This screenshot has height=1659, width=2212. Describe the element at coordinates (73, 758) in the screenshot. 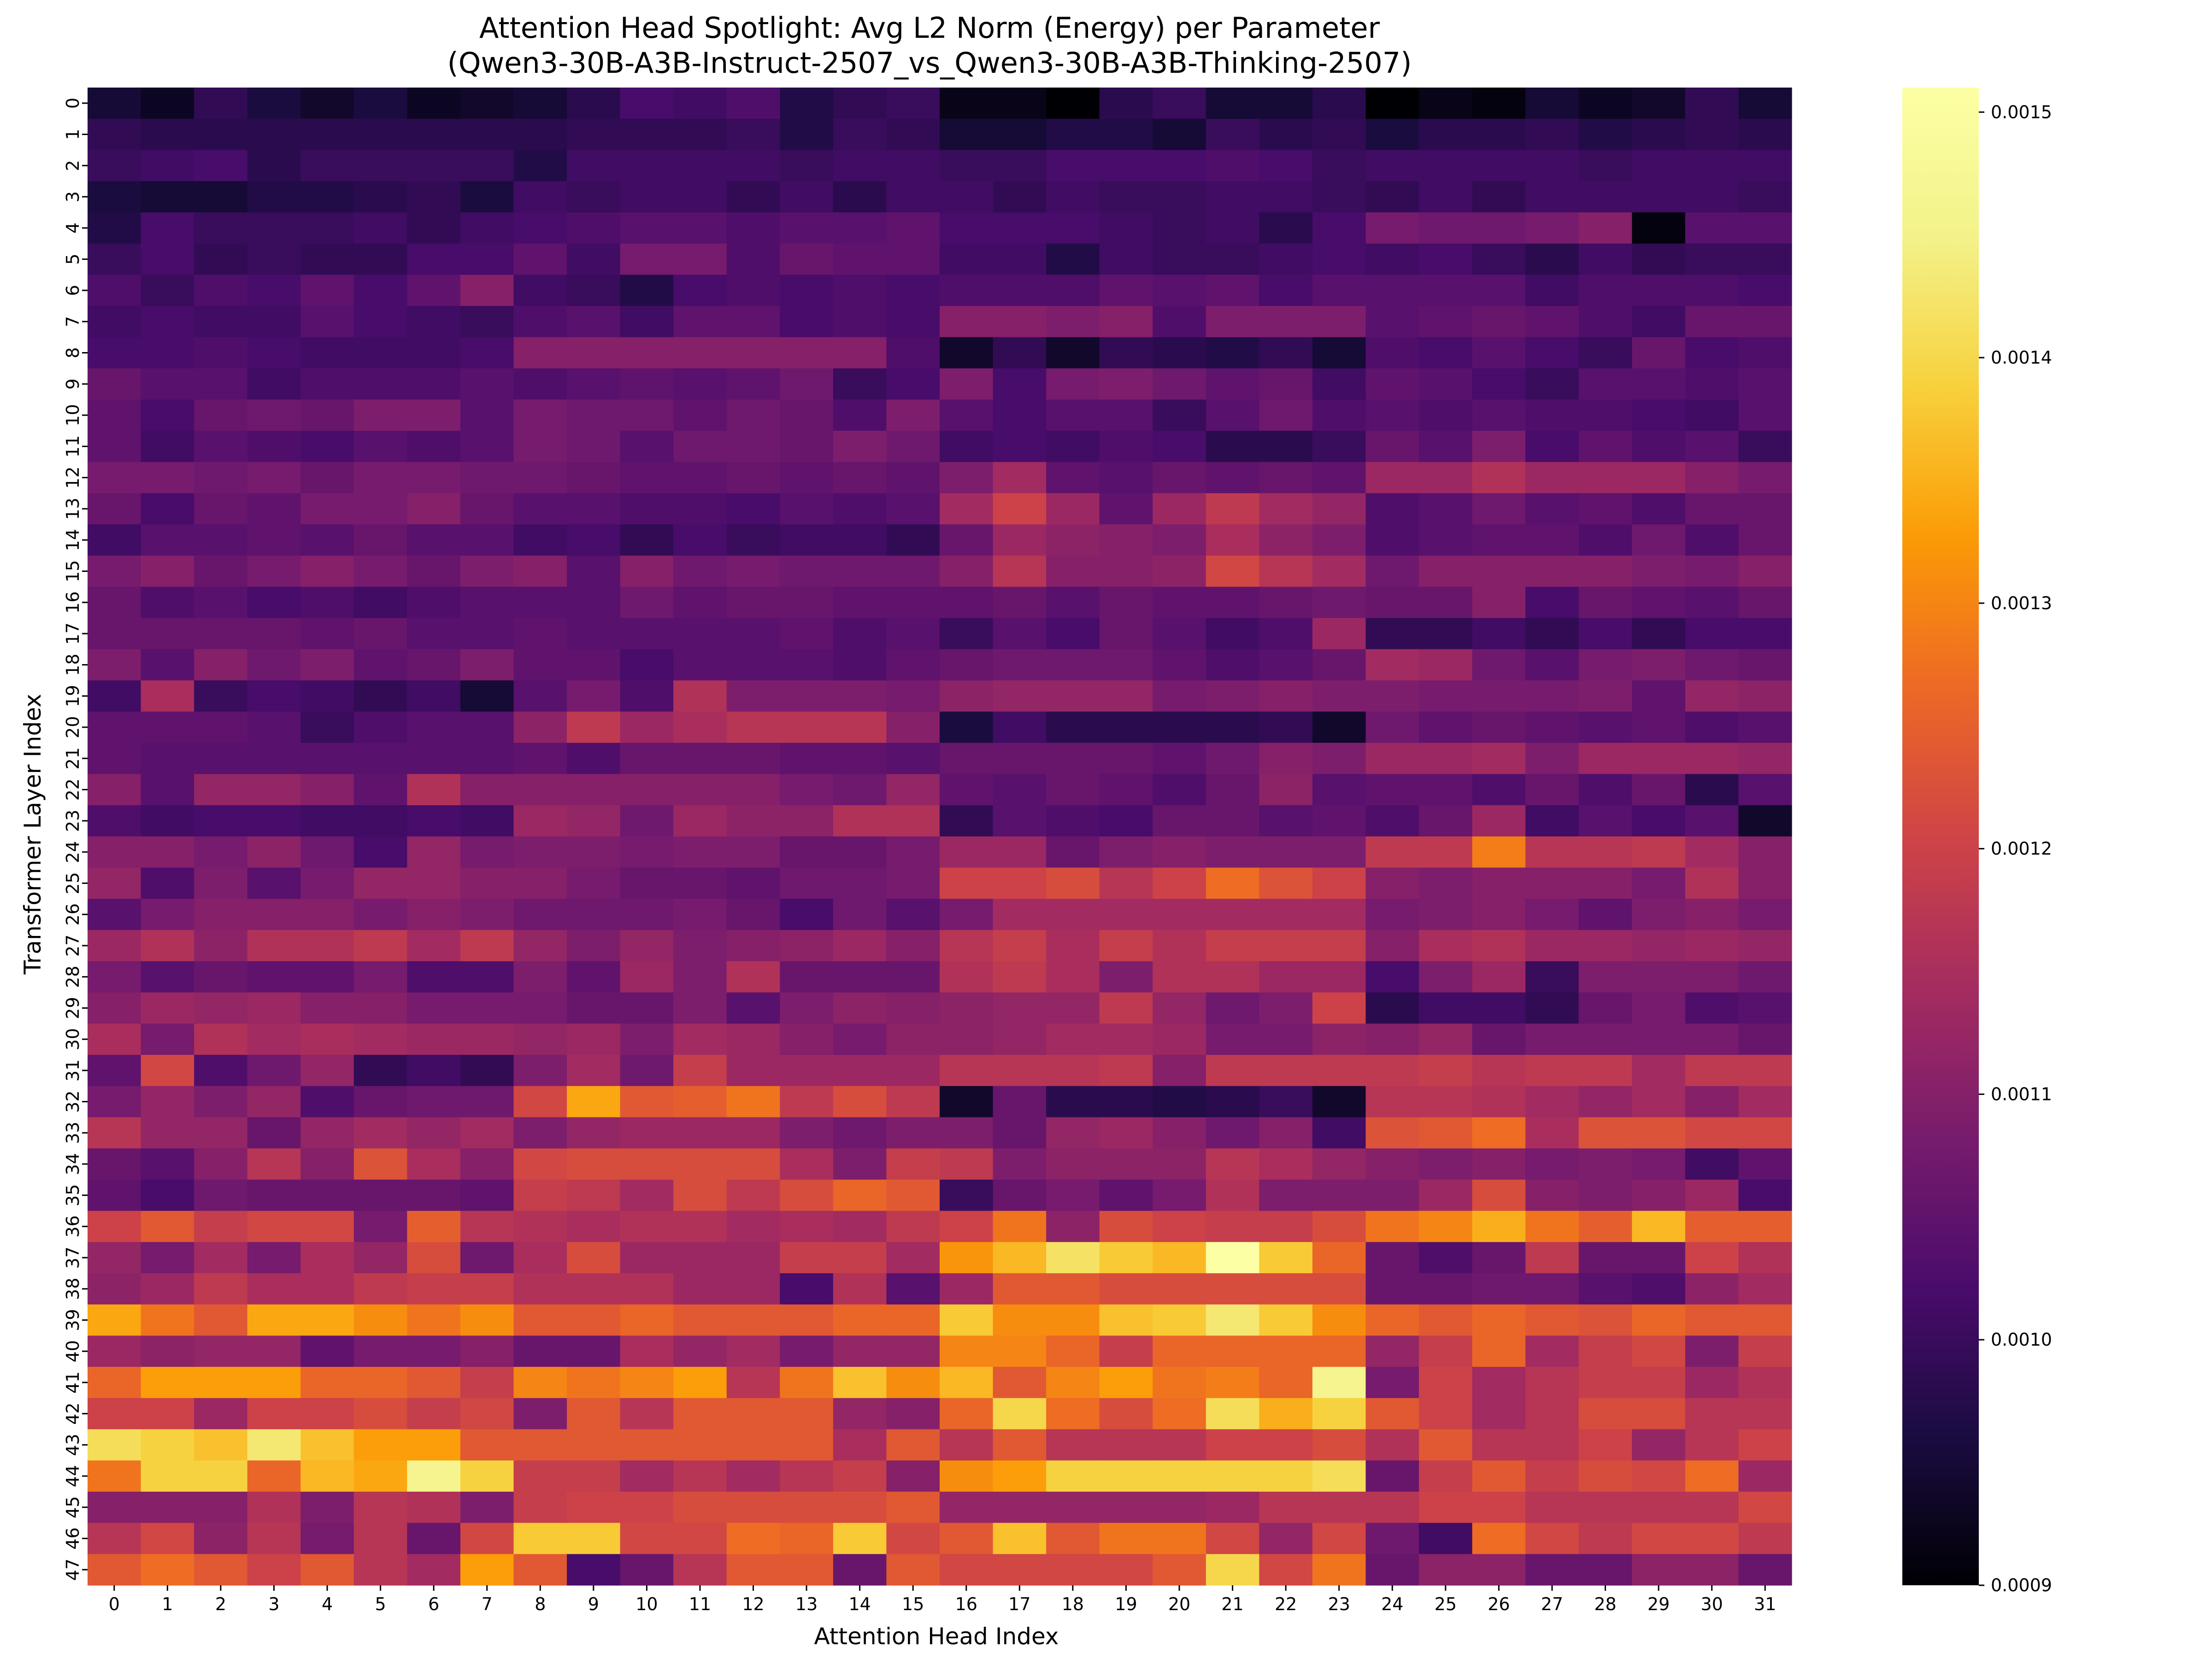

I see `y-tick-label: 21` at that location.